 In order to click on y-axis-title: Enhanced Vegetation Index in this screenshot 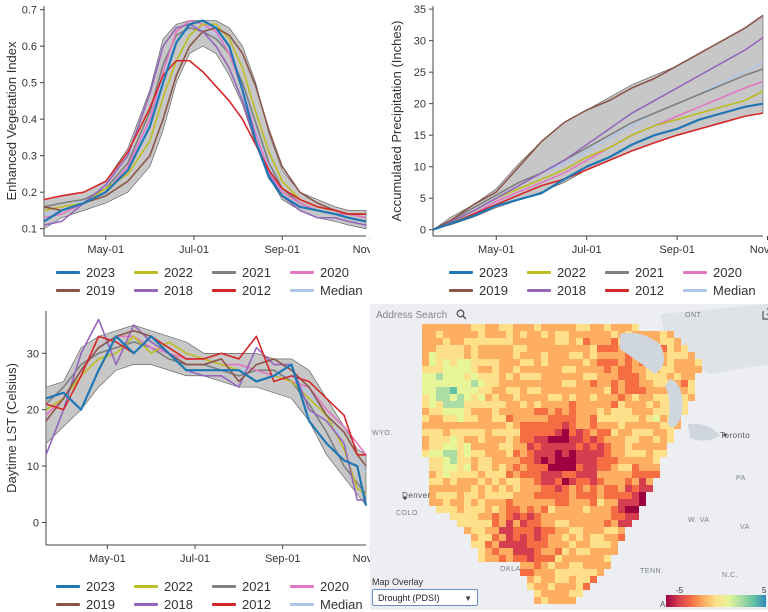, I will do `click(11, 121)`.